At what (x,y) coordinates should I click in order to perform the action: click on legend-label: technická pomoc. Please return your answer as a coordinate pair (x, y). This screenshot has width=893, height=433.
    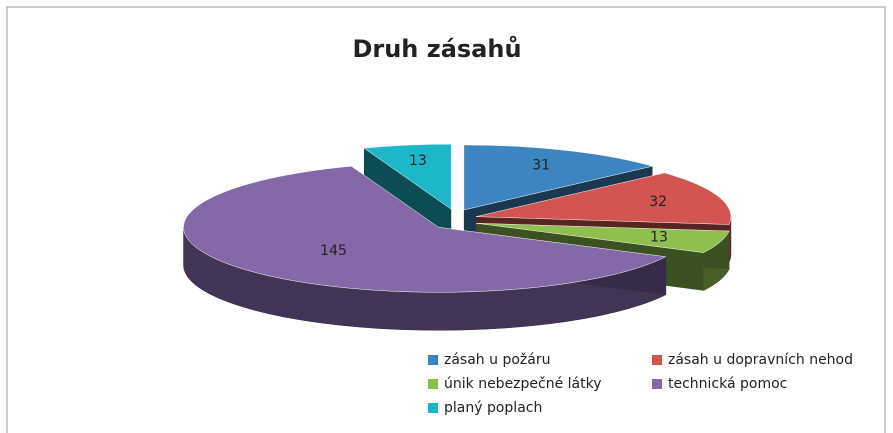
    Looking at the image, I should click on (727, 384).